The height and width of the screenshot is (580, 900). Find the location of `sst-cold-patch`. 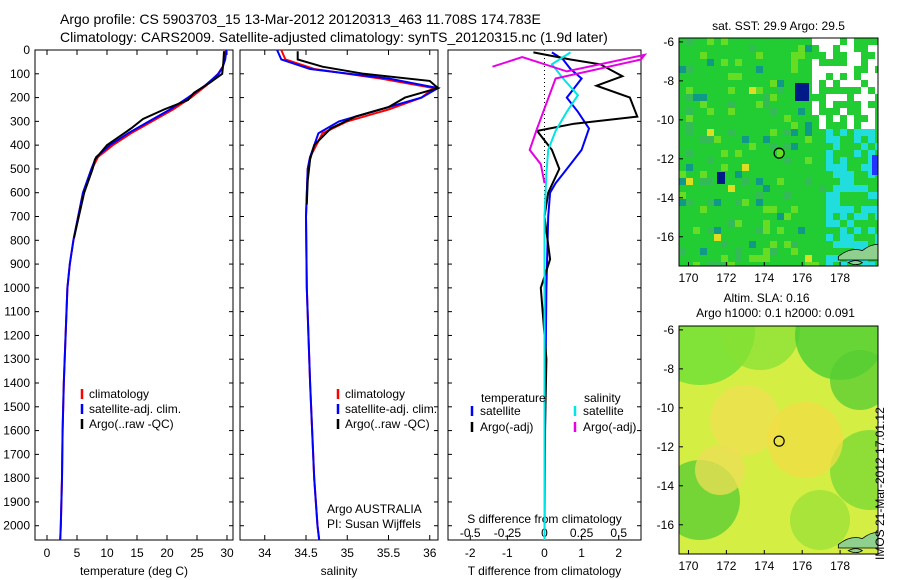

sst-cold-patch is located at coordinates (721, 178).